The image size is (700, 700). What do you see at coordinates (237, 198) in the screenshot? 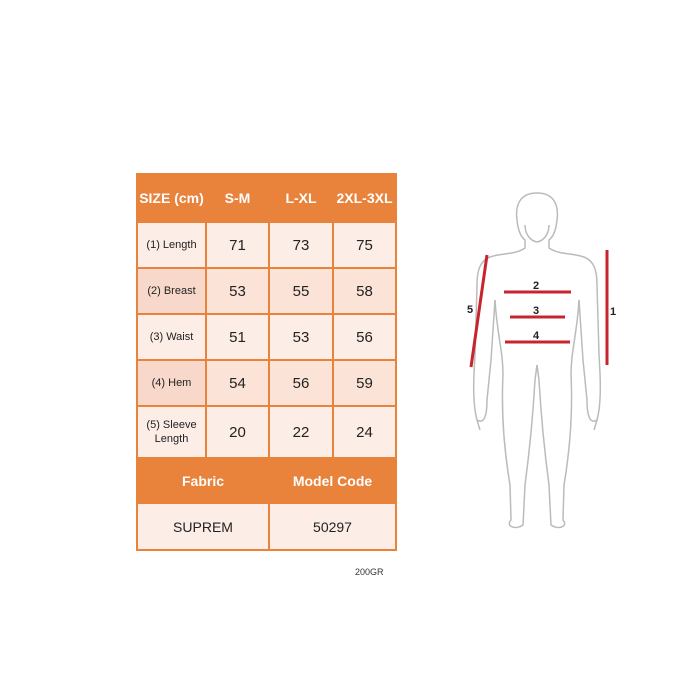
I see `header-s-m: S-M` at bounding box center [237, 198].